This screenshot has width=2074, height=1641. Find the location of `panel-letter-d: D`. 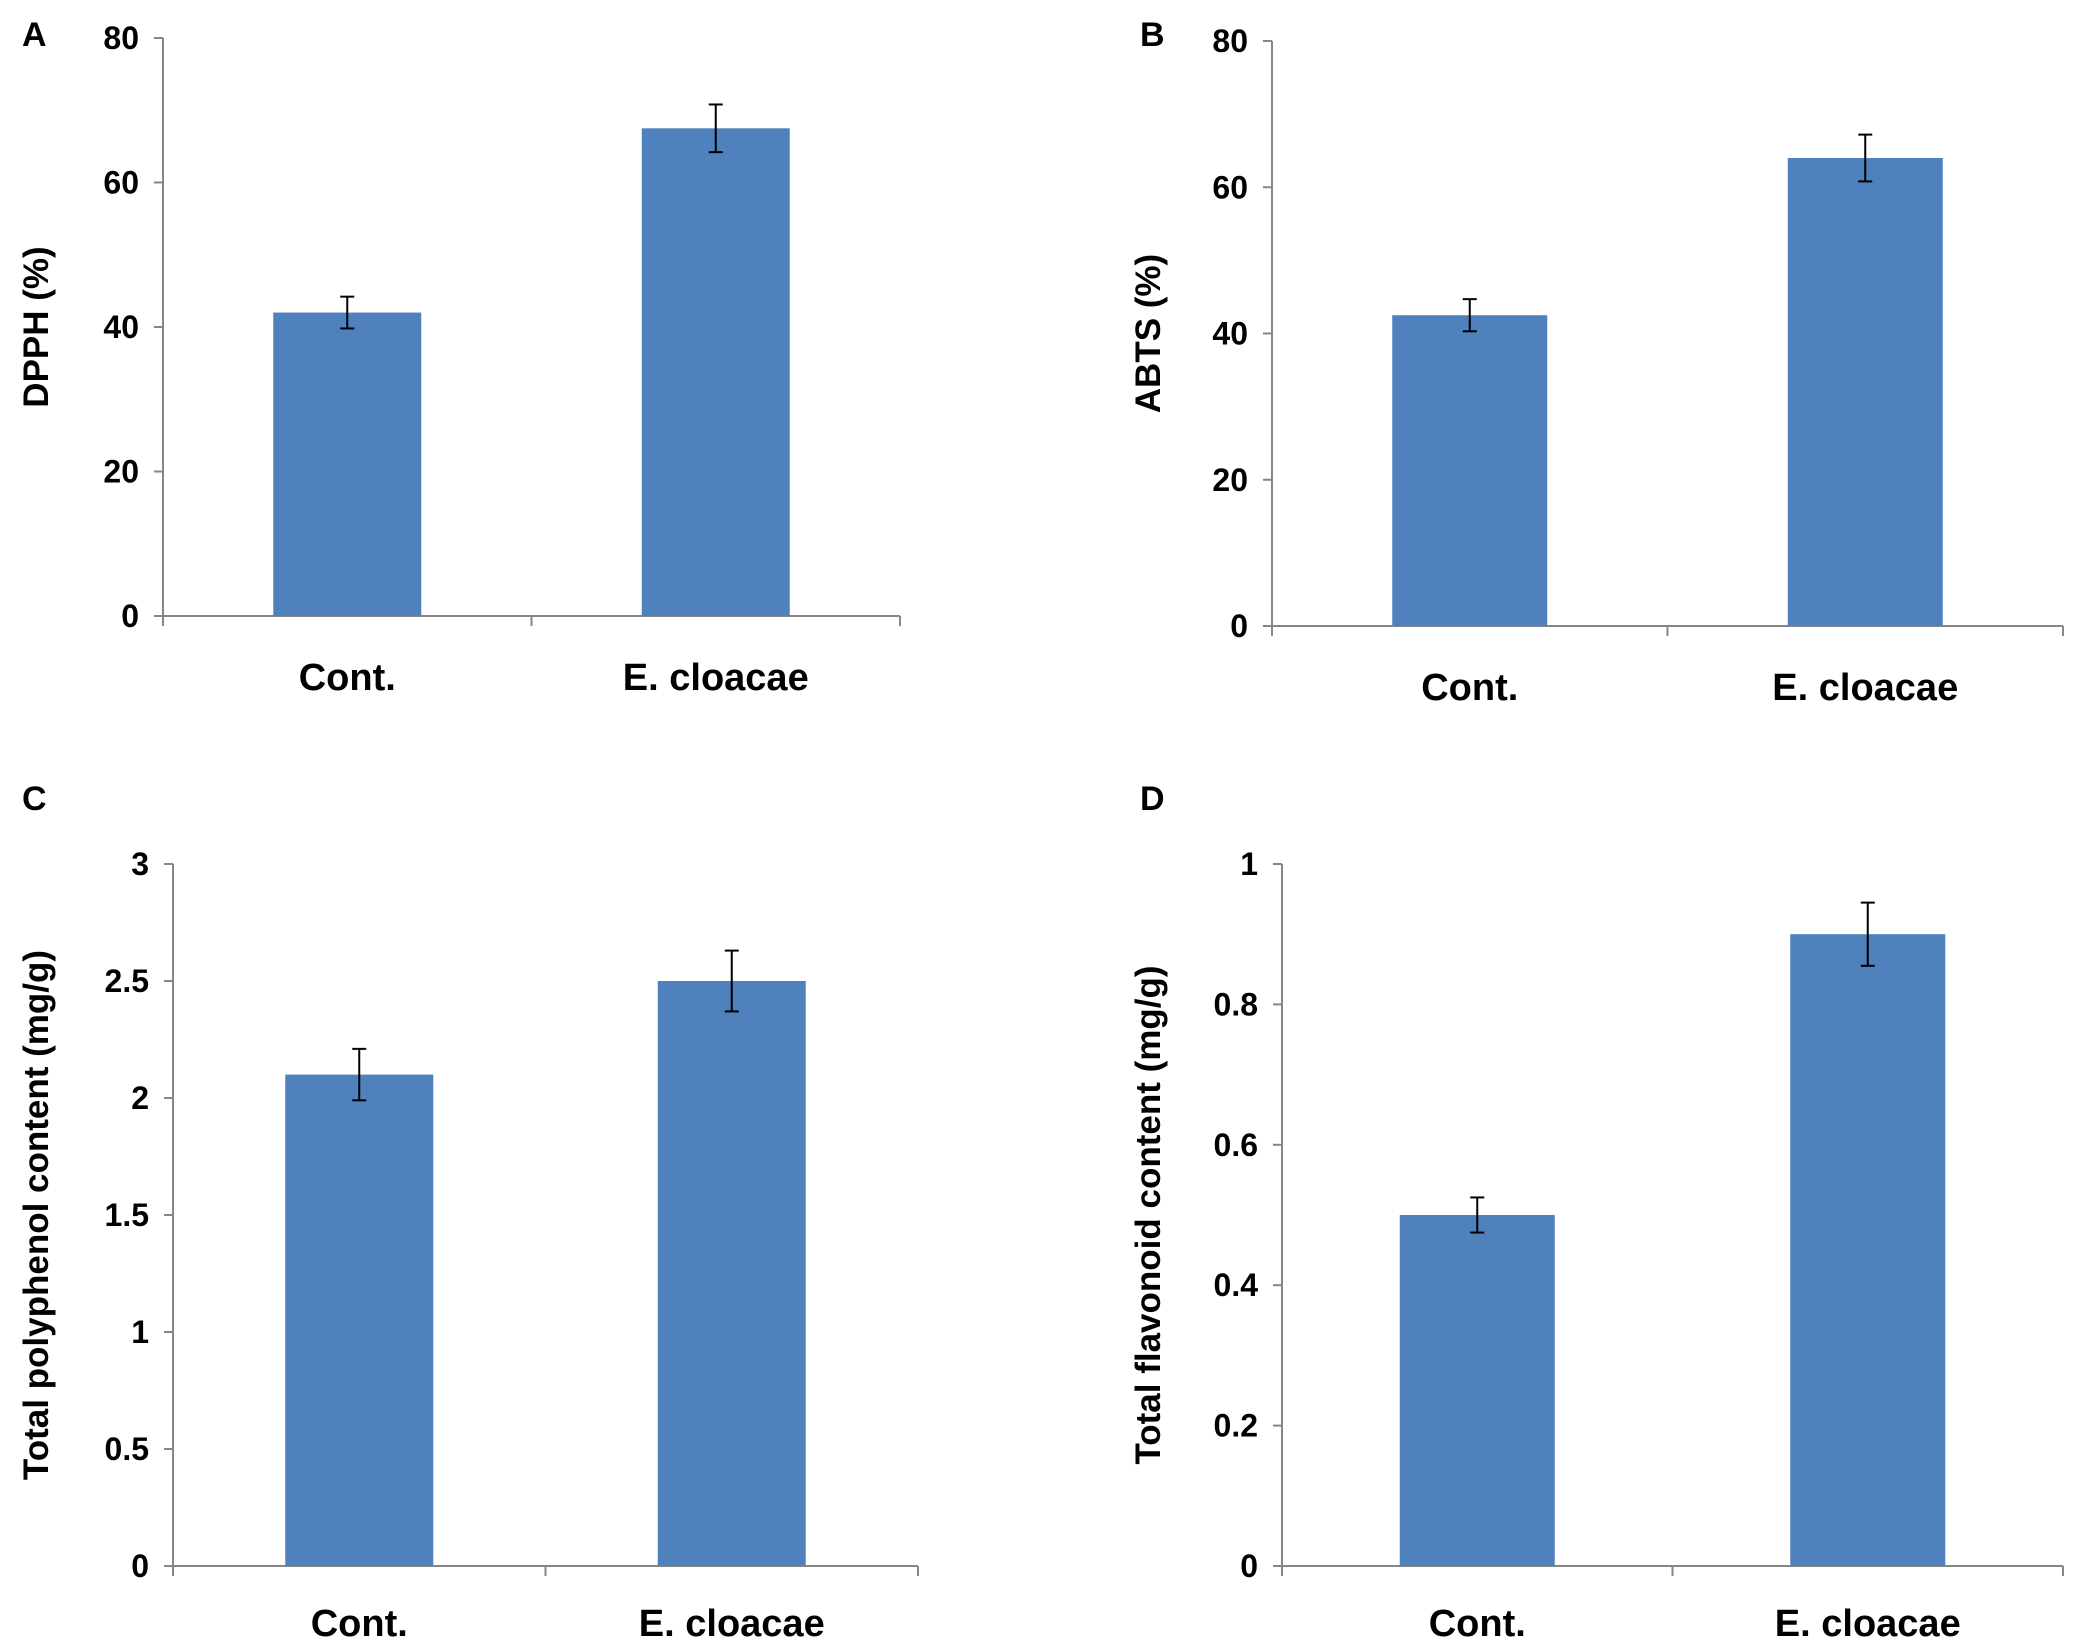

panel-letter-d: D is located at coordinates (1152, 799).